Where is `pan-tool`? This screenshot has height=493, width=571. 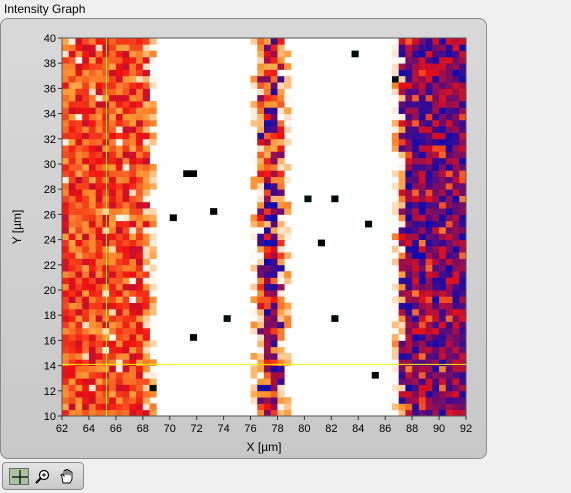 pan-tool is located at coordinates (67, 476).